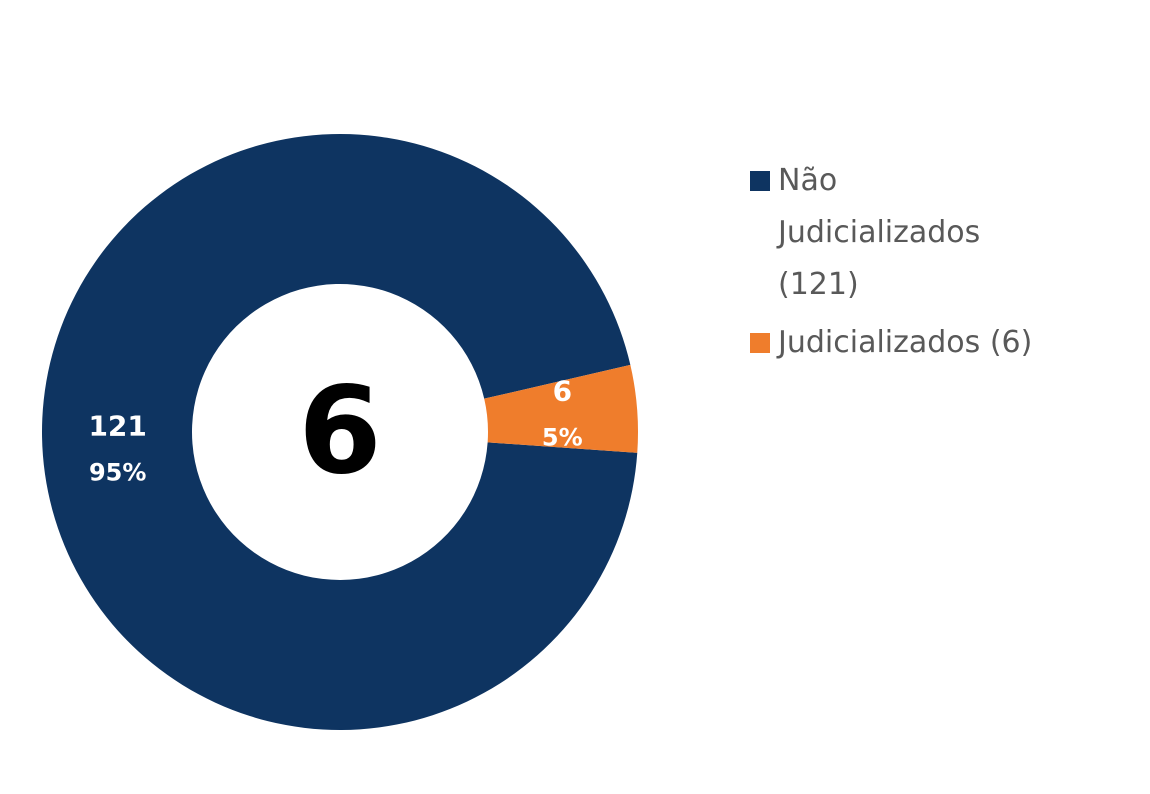  I want to click on value-label: 6, so click(562, 390).